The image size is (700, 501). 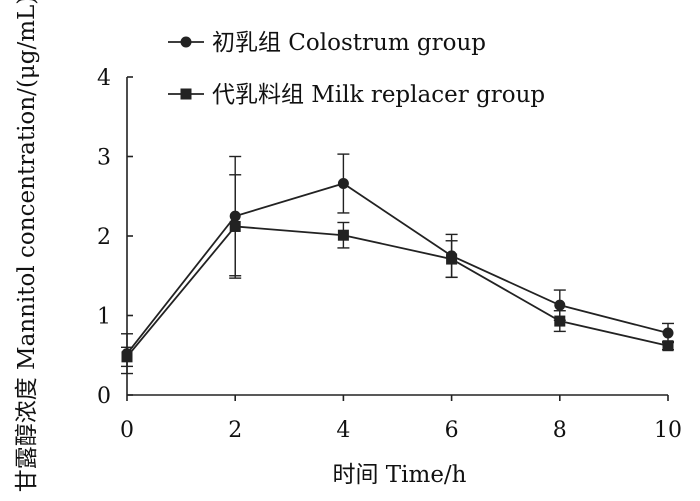 I want to click on x-tick-label: 10, so click(x=668, y=430).